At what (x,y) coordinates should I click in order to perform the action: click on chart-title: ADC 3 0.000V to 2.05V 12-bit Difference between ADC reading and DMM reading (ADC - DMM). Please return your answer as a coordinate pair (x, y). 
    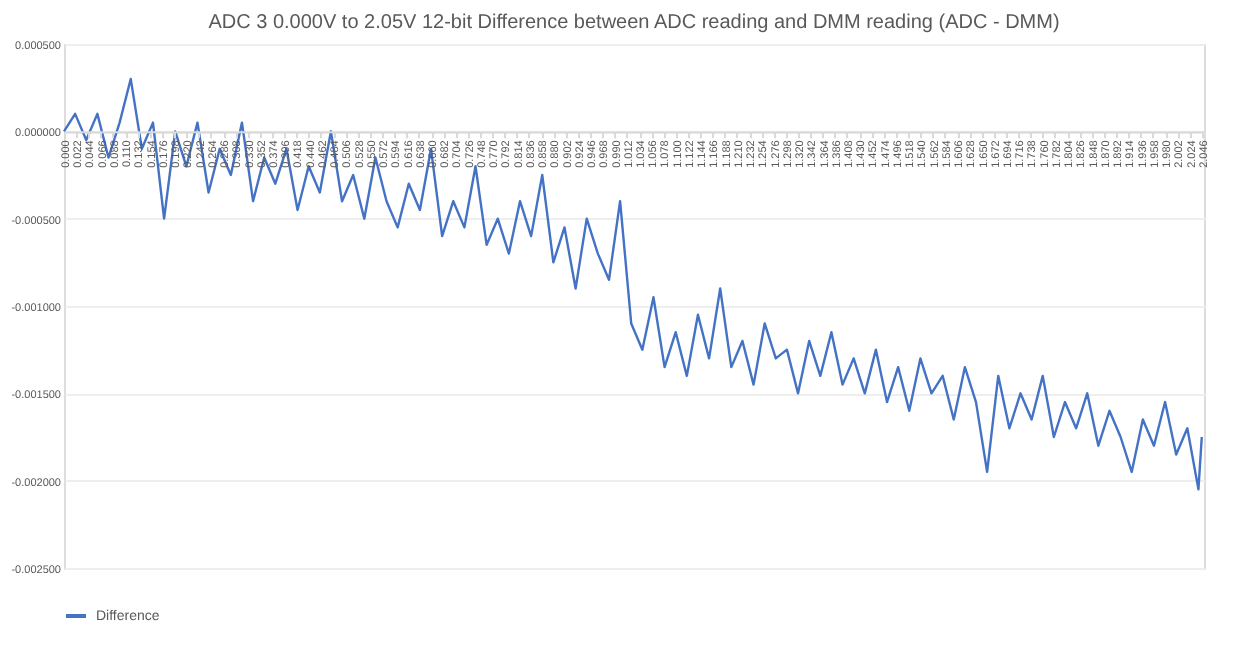
    Looking at the image, I should click on (634, 23).